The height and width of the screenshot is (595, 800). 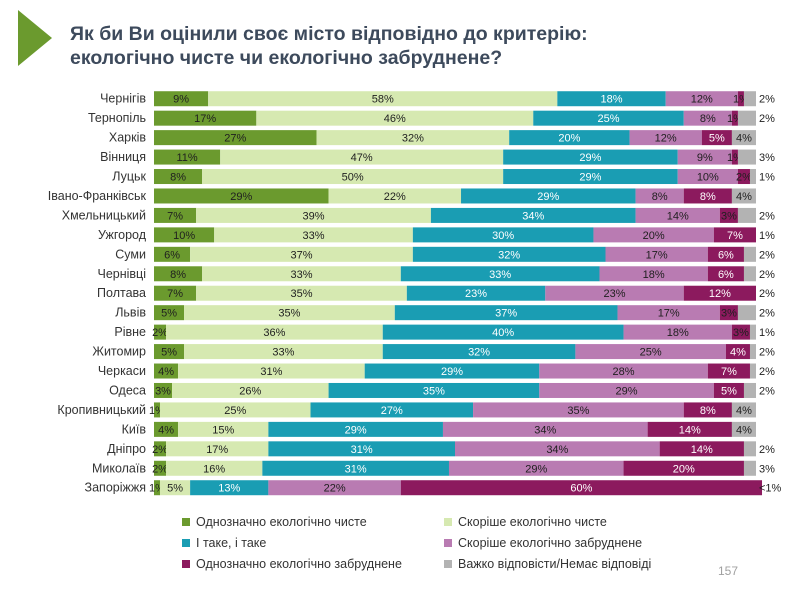 What do you see at coordinates (770, 489) in the screenshot?
I see `data-label: <1%` at bounding box center [770, 489].